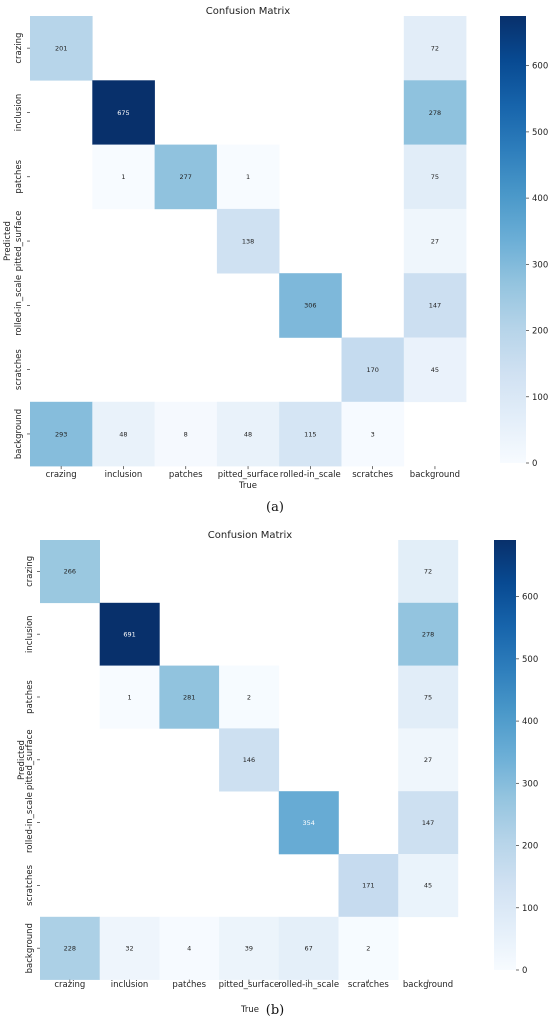 Image resolution: width=550 pixels, height=1026 pixels. Describe the element at coordinates (129, 635) in the screenshot. I see `cell-value: 691` at that location.